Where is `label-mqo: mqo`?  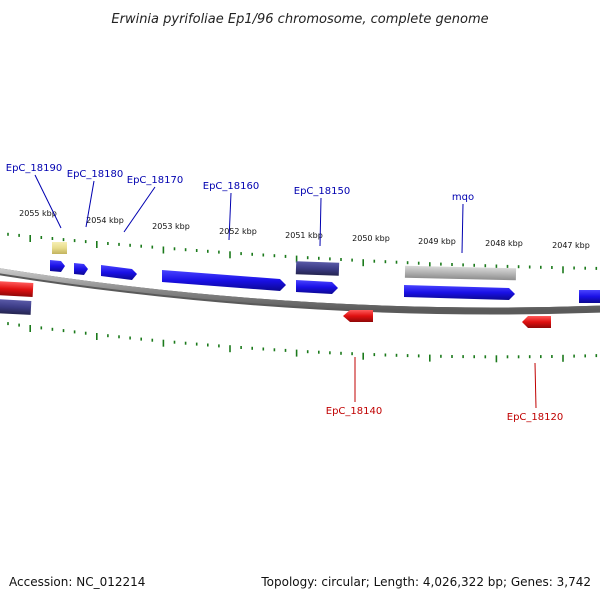 label-mqo: mqo is located at coordinates (463, 197).